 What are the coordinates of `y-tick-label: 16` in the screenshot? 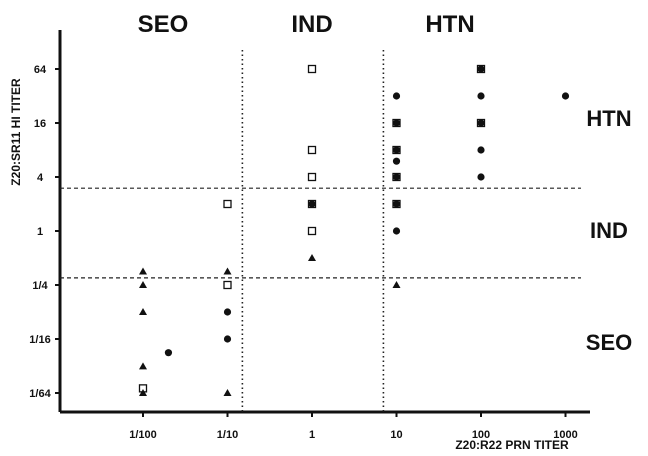 It's located at (40, 124).